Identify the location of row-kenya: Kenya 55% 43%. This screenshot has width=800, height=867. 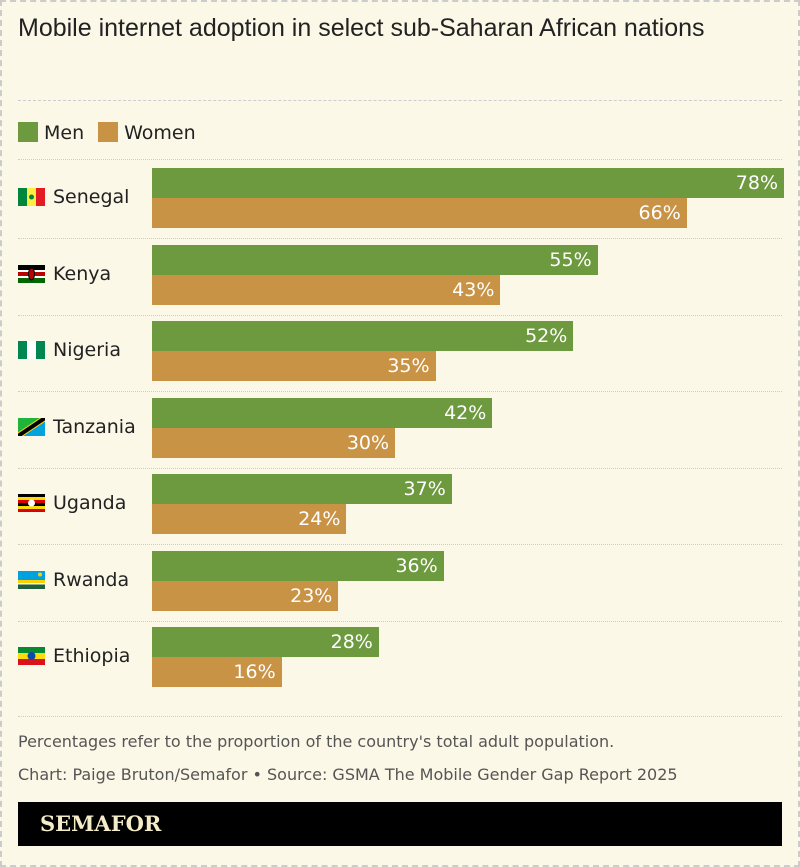
(400, 275).